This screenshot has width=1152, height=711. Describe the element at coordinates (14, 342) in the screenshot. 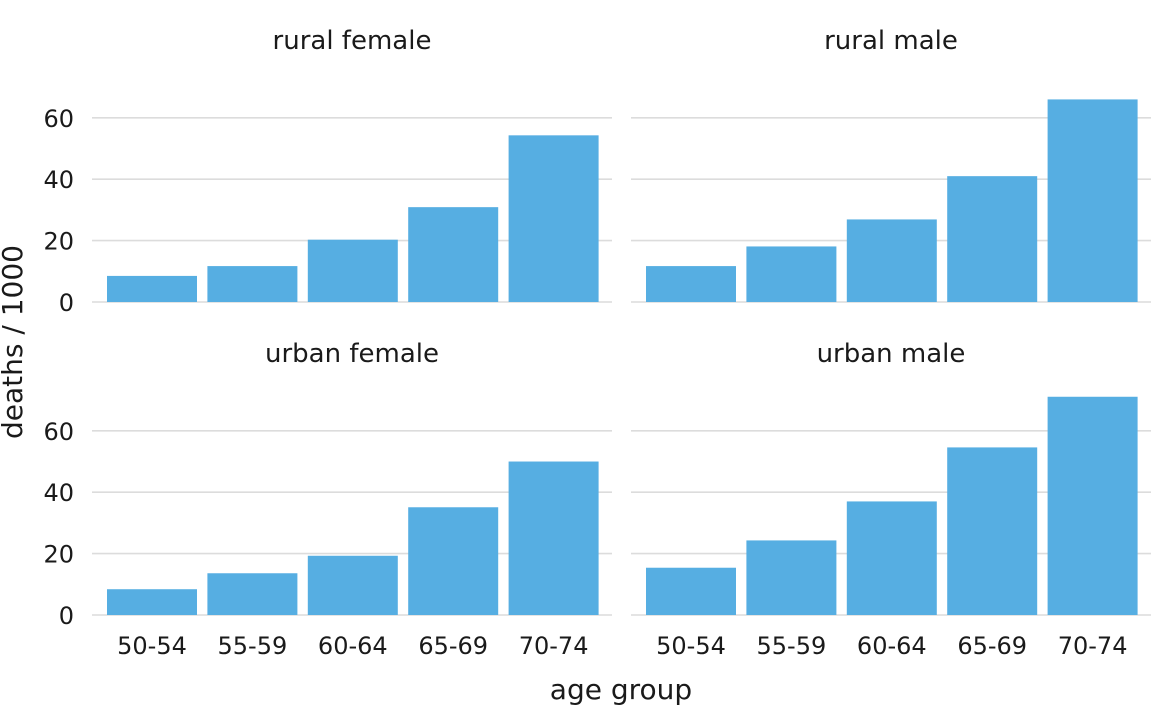

I see `y-axis-title: deaths / 1000` at that location.